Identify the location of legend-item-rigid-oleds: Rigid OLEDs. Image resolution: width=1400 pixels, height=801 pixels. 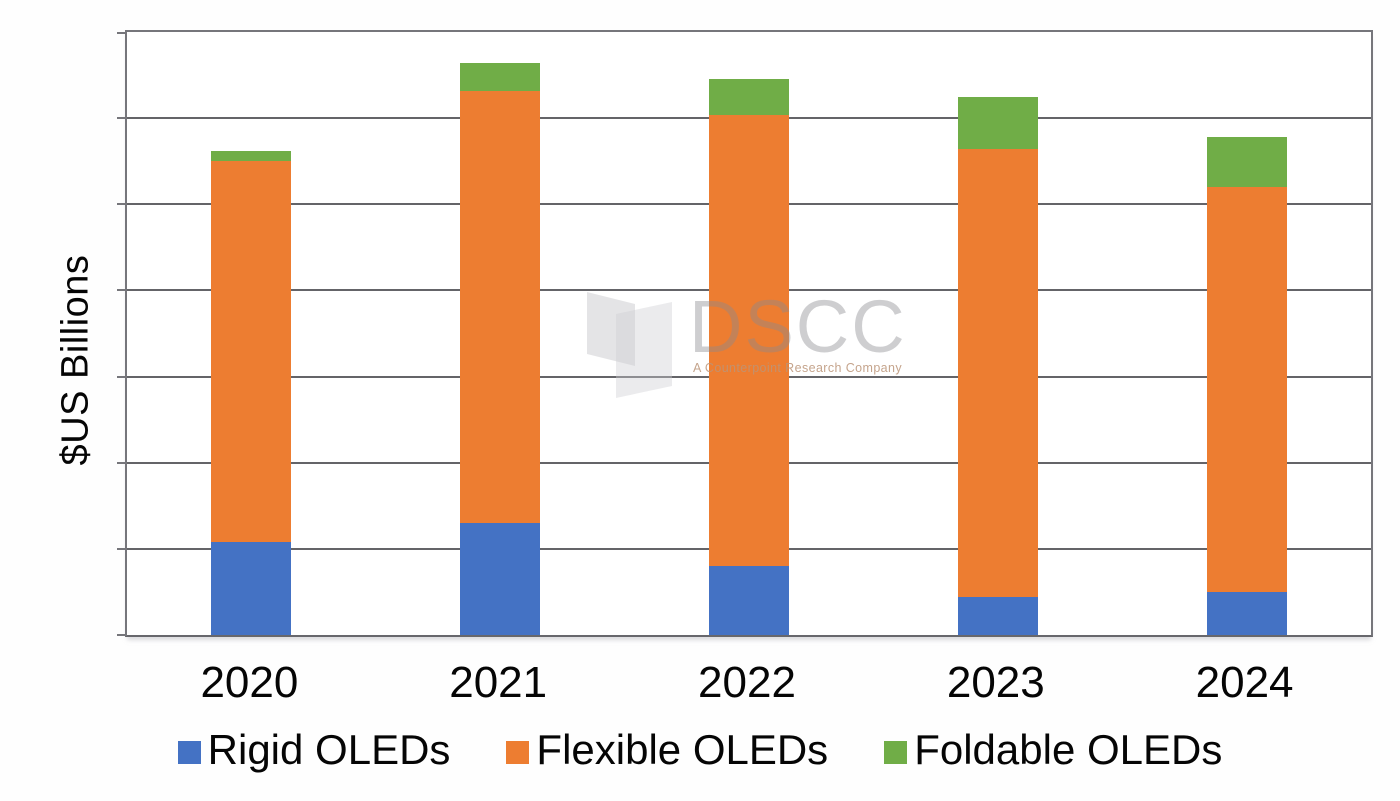
(314, 749).